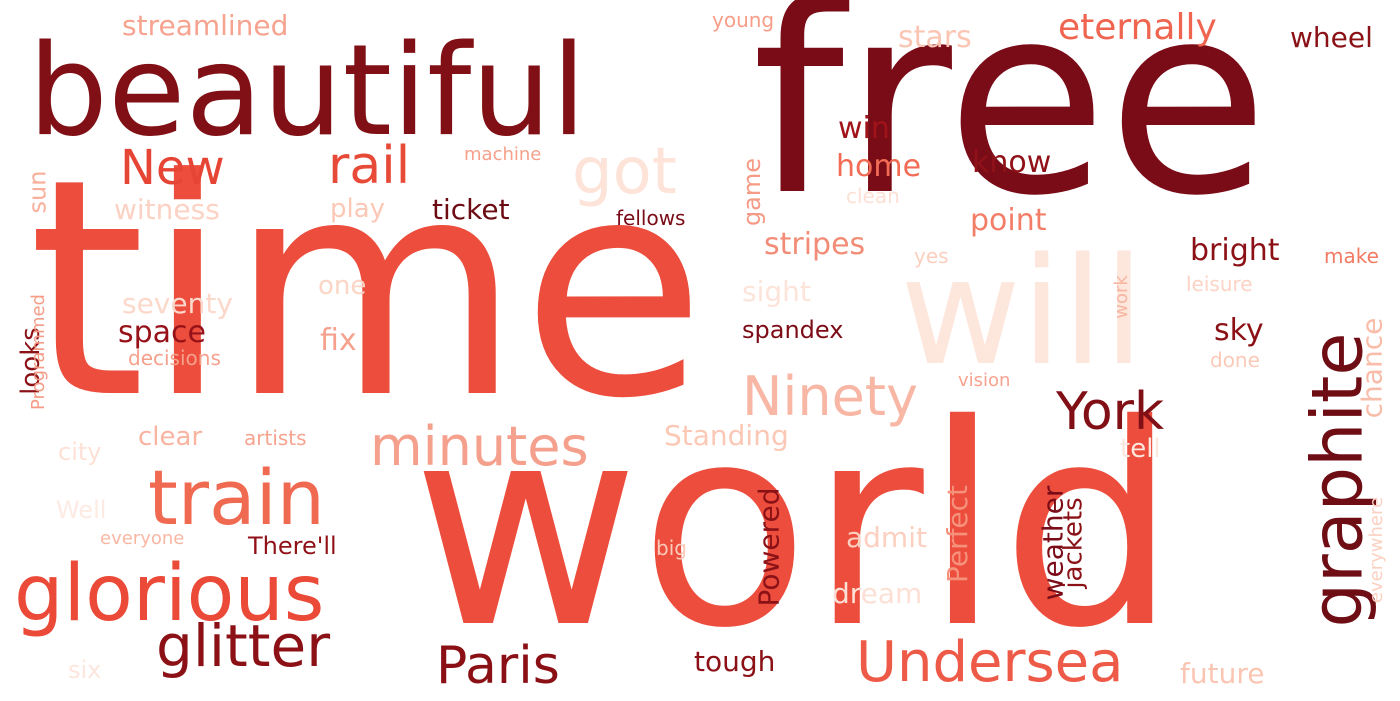  I want to click on word-standing: Standing, so click(726, 435).